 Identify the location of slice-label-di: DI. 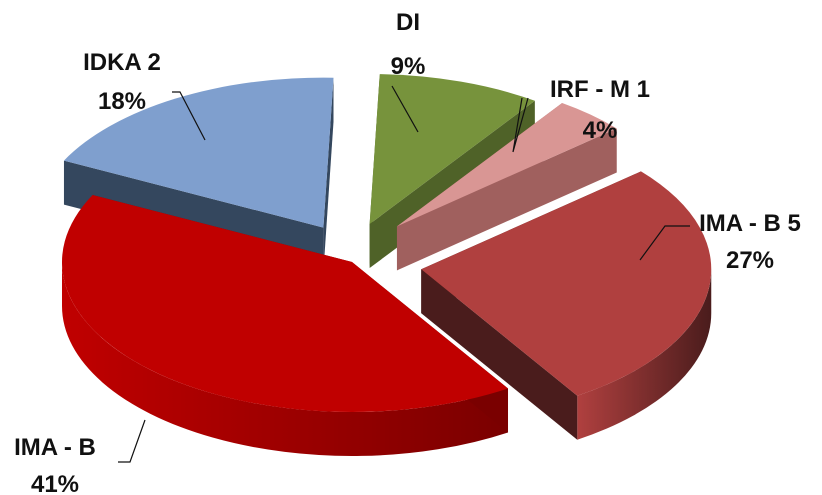
(408, 22).